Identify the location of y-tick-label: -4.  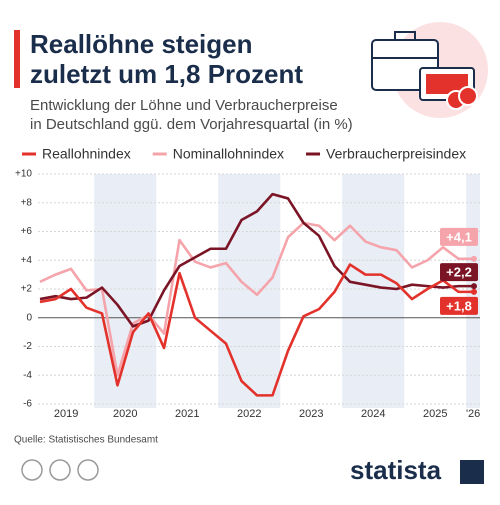
(27, 375).